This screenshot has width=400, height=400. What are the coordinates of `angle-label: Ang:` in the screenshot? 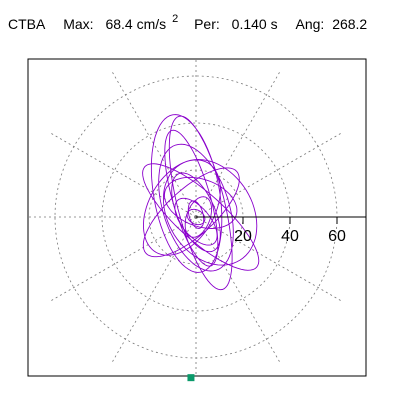 It's located at (310, 24).